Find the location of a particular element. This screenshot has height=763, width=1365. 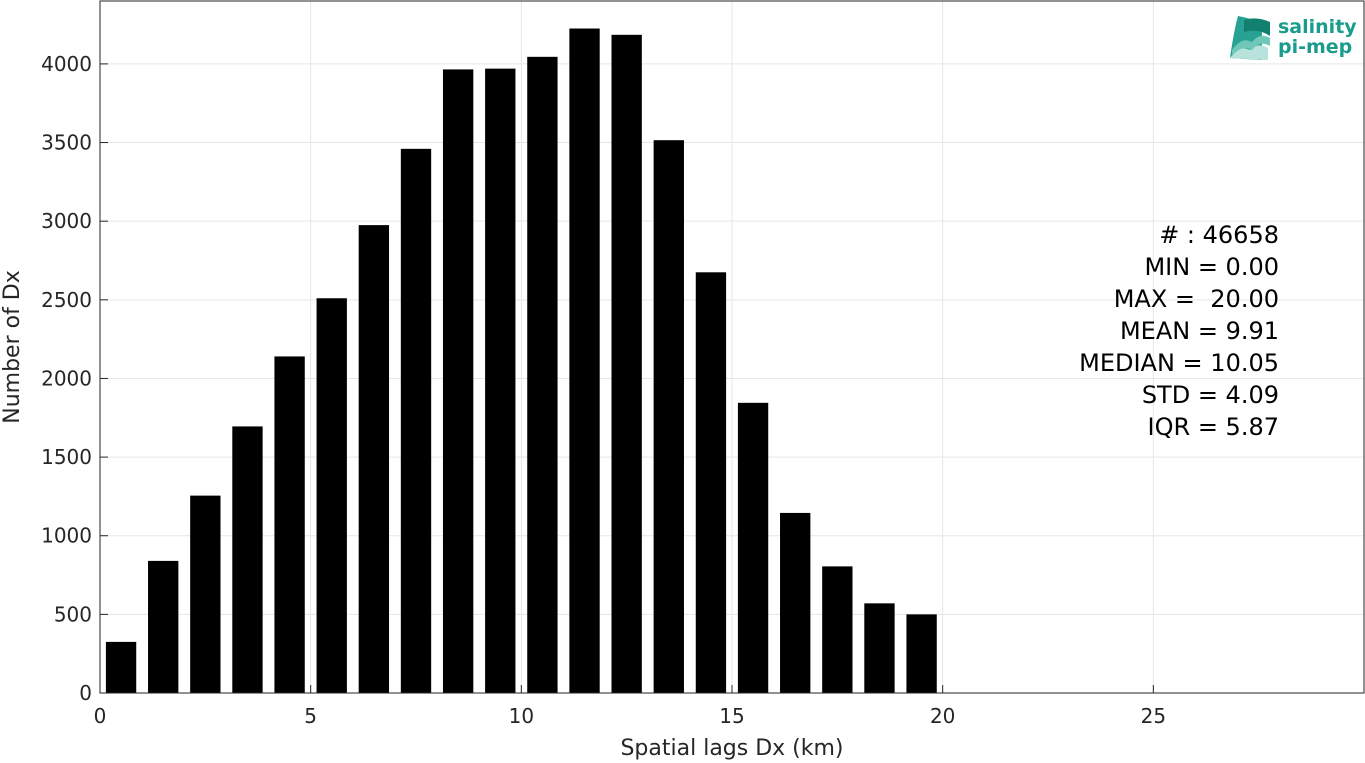

x-tick-label-1: 5 is located at coordinates (310, 716).